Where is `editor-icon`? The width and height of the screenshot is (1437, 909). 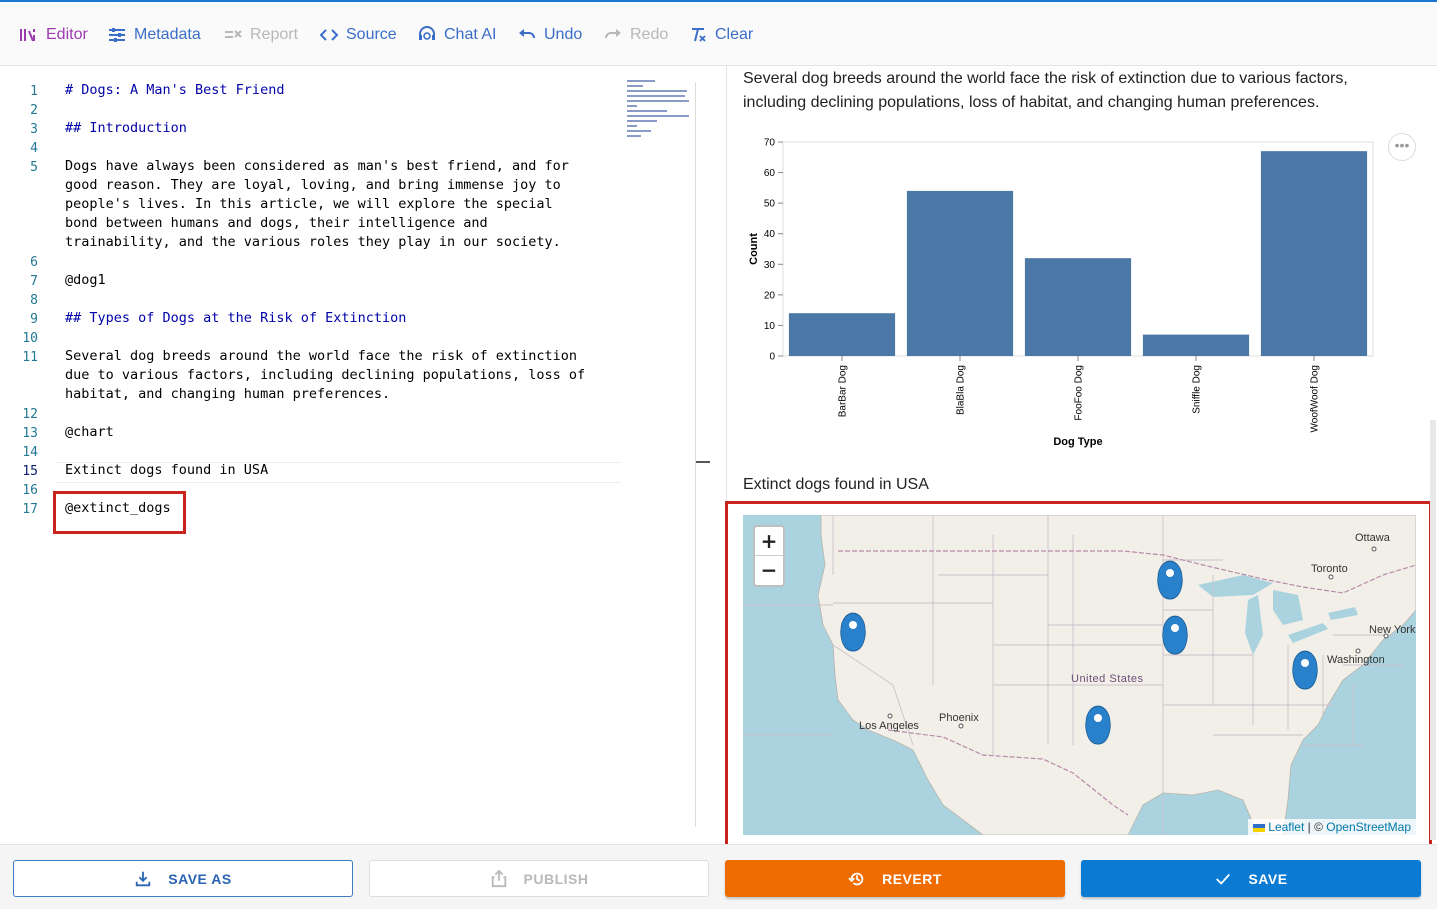 editor-icon is located at coordinates (27, 35).